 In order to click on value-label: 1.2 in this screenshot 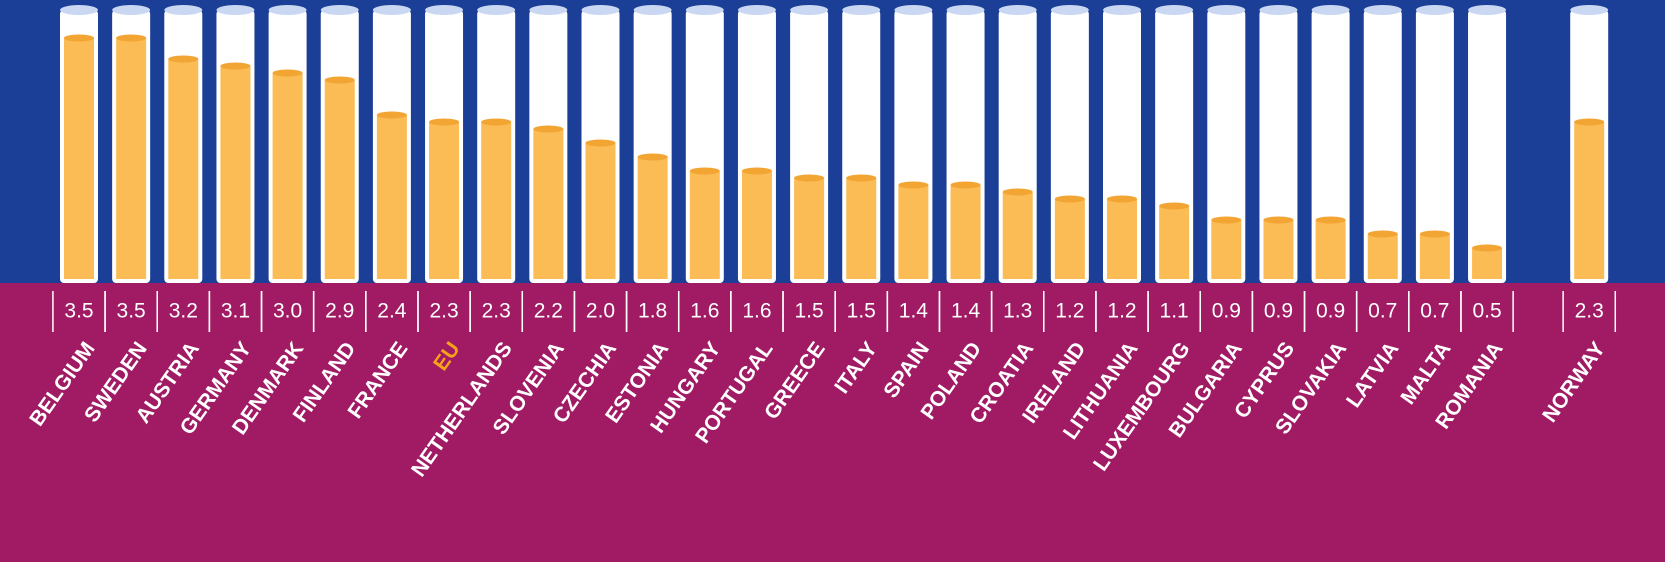, I will do `click(1121, 311)`.